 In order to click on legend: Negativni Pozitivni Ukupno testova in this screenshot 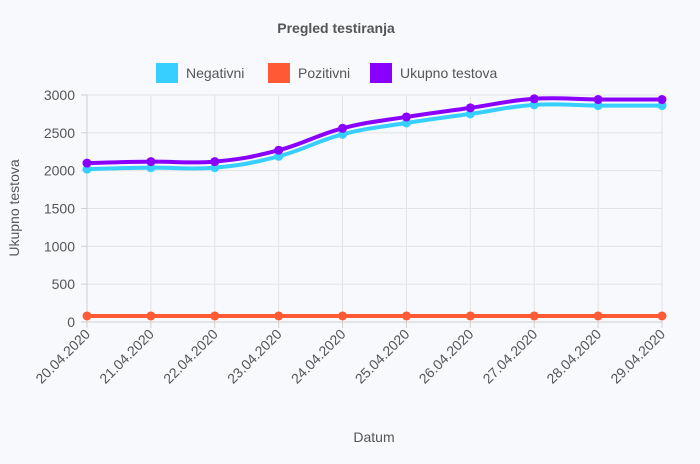, I will do `click(326, 73)`.